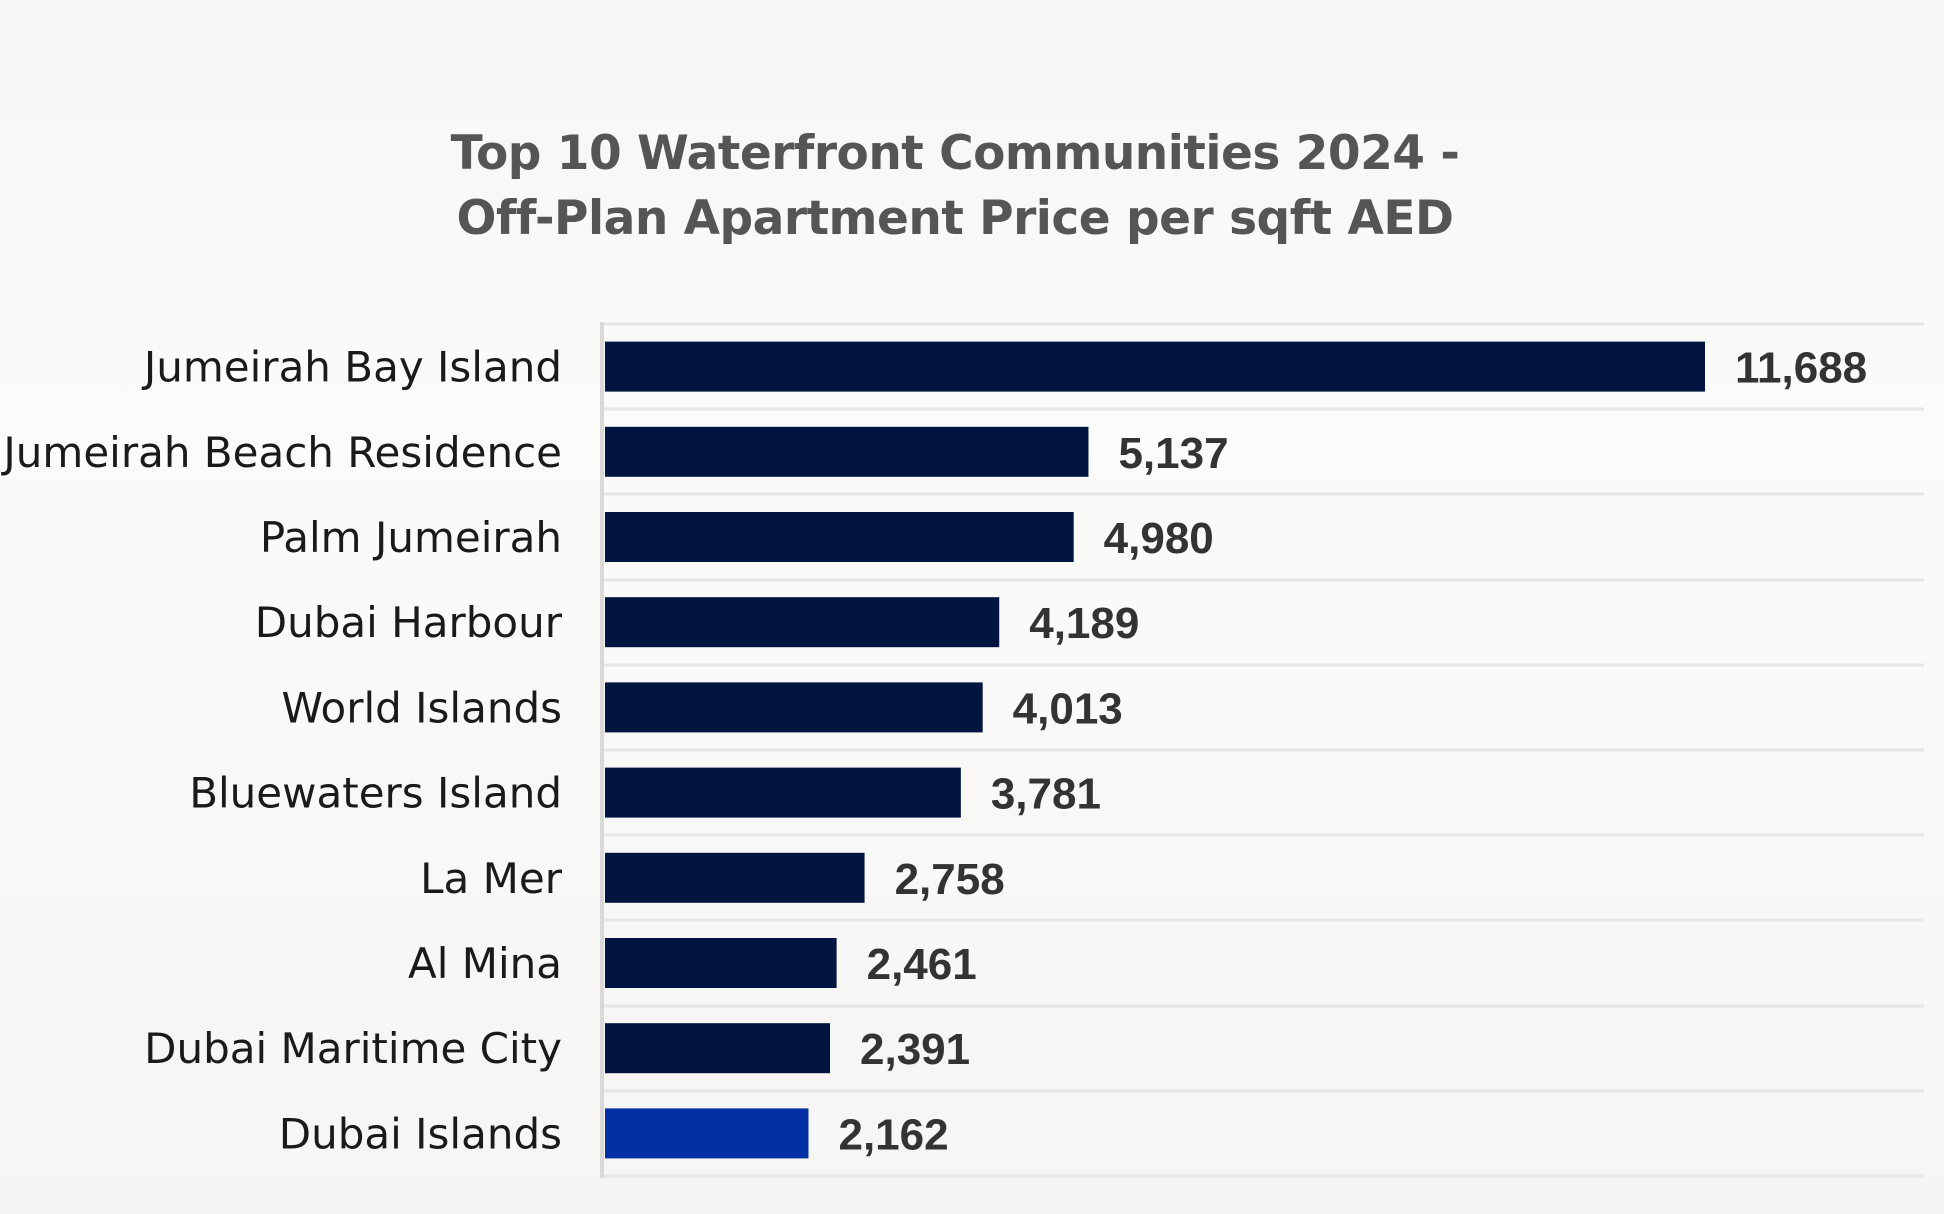 Image resolution: width=1944 pixels, height=1214 pixels. Describe the element at coordinates (893, 1134) in the screenshot. I see `value-label: 2,162` at that location.